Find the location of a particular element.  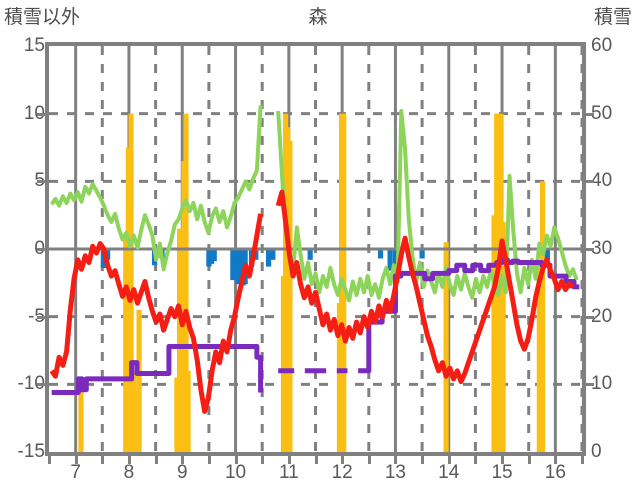

right-axis-tick-60: 60 is located at coordinates (602, 45).